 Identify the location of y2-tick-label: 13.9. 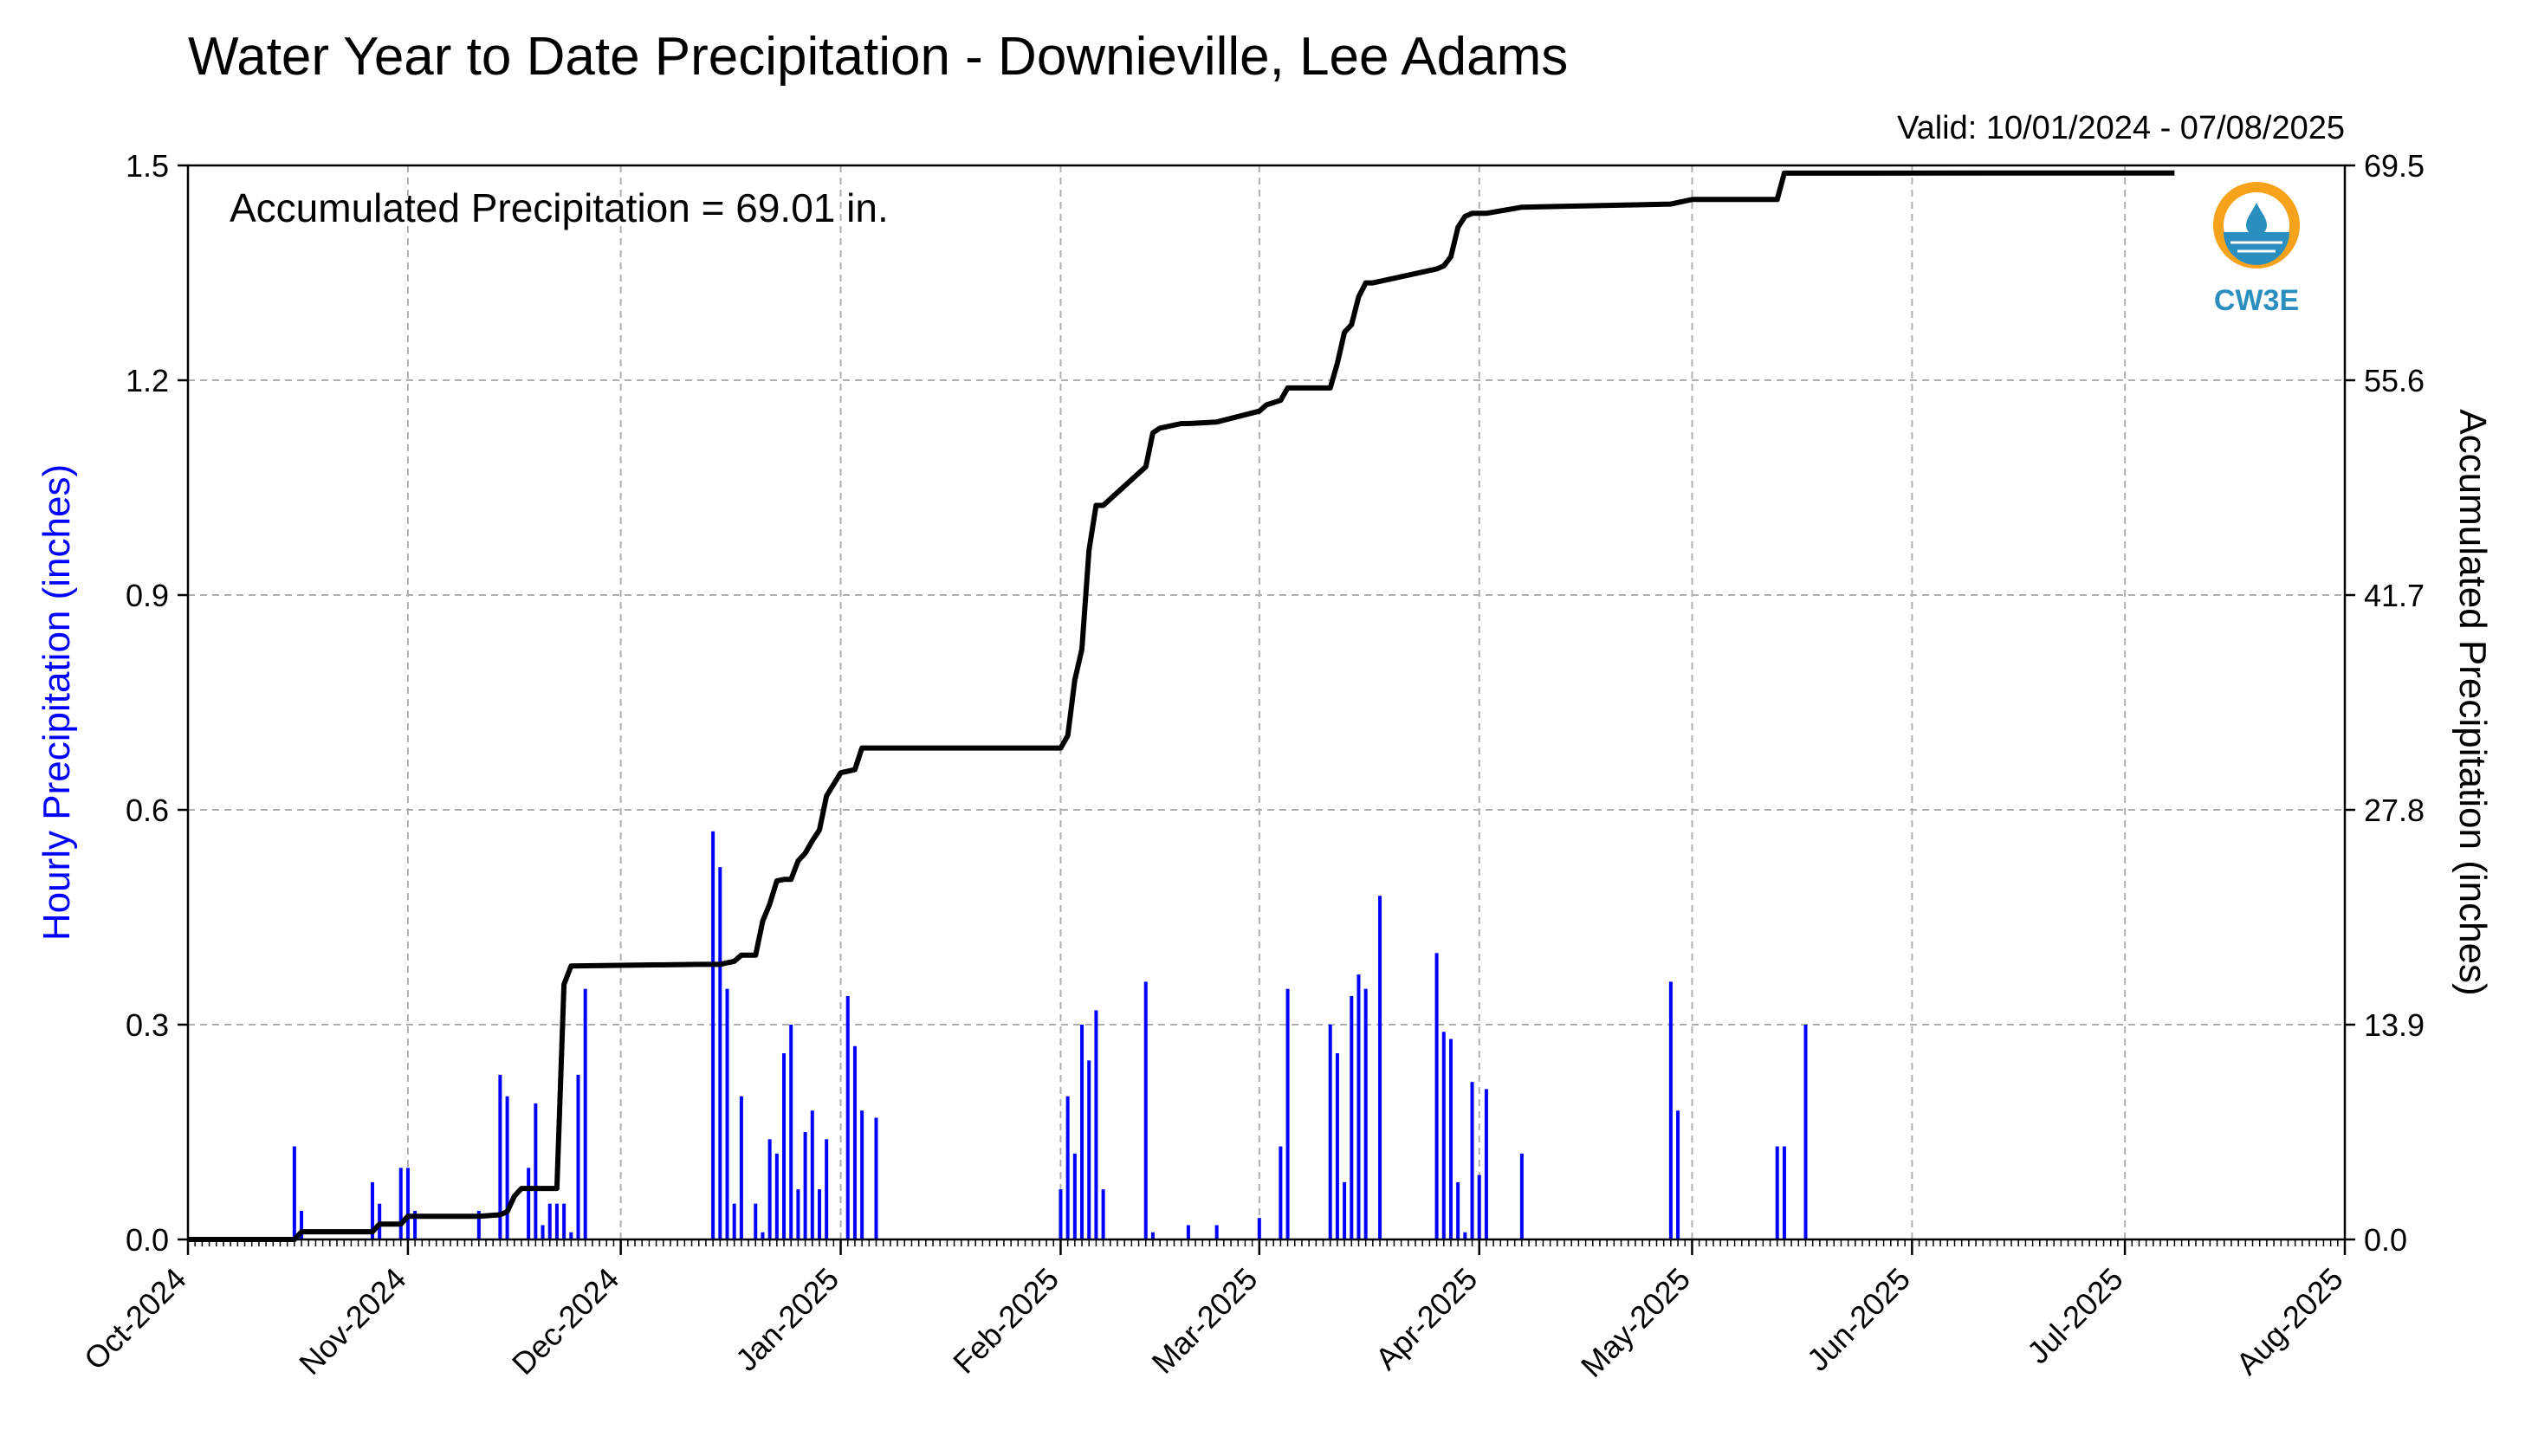
(2394, 1025).